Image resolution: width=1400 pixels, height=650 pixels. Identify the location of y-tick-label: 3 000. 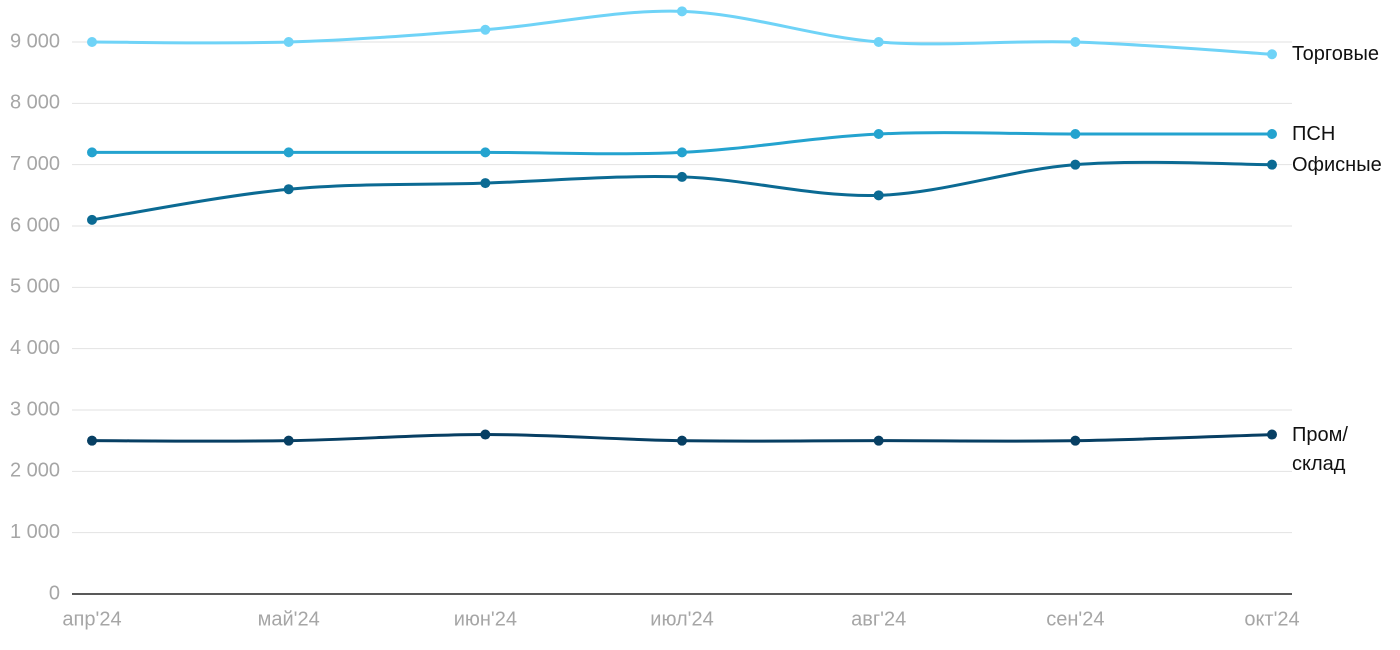
(35, 409).